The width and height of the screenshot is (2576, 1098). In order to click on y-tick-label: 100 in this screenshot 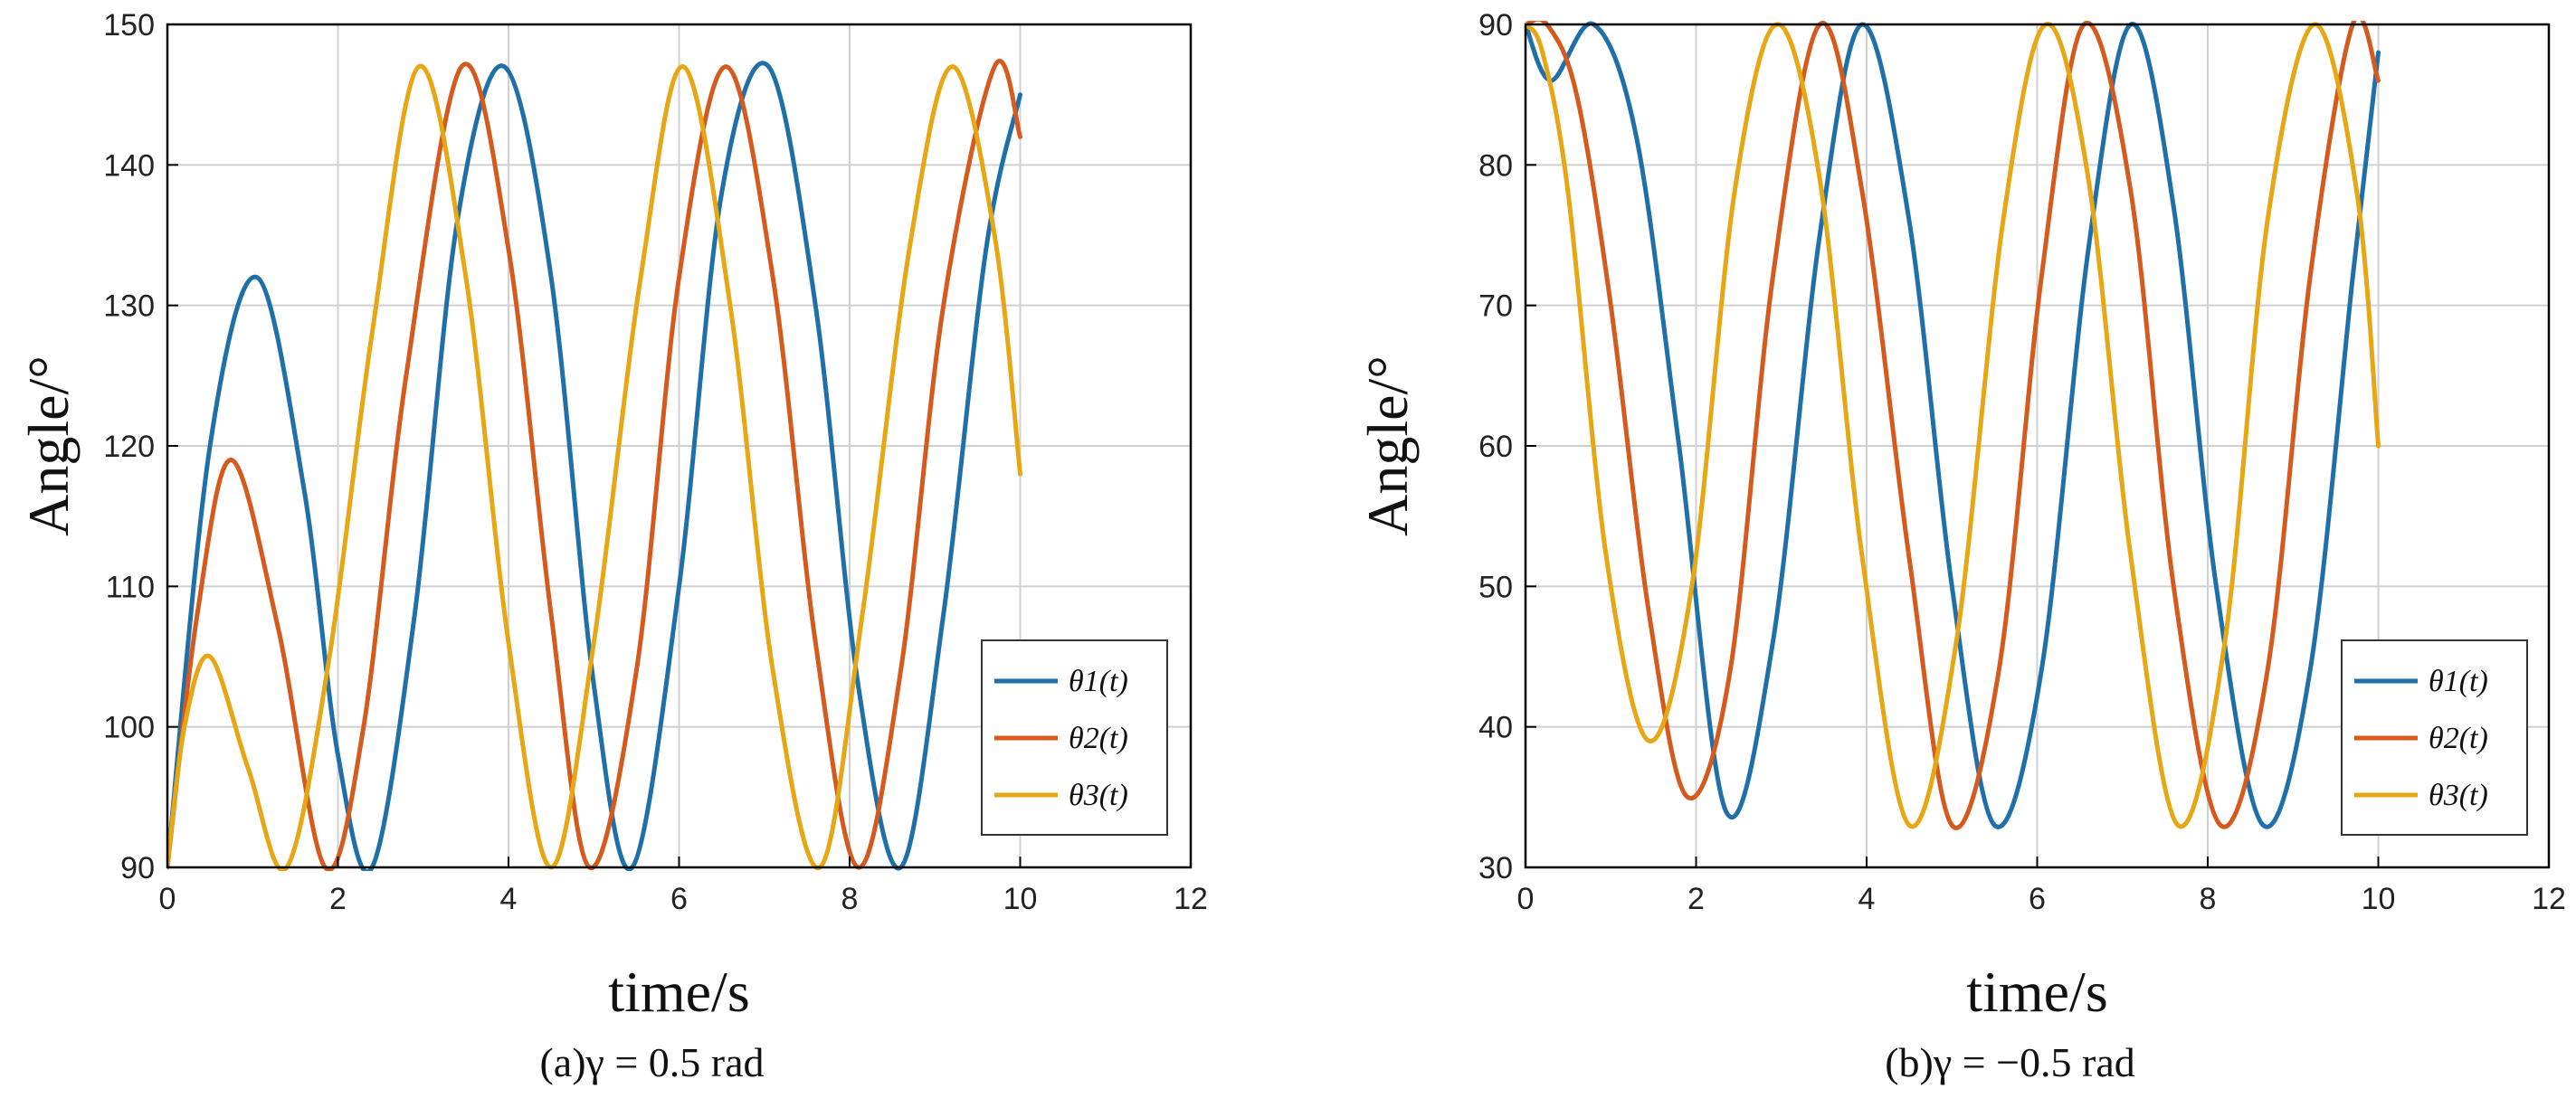, I will do `click(129, 728)`.